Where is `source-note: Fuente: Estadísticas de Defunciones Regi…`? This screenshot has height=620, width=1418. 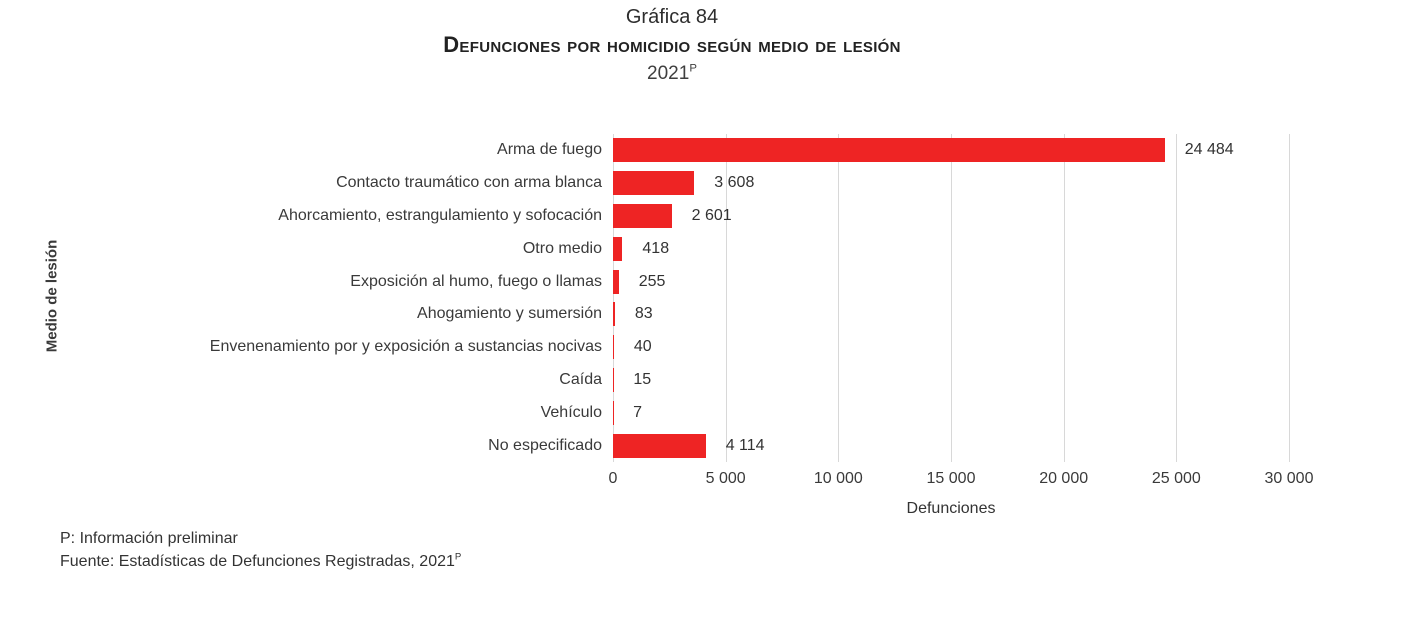
source-note: Fuente: Estadísticas de Defunciones Regi… is located at coordinates (260, 561).